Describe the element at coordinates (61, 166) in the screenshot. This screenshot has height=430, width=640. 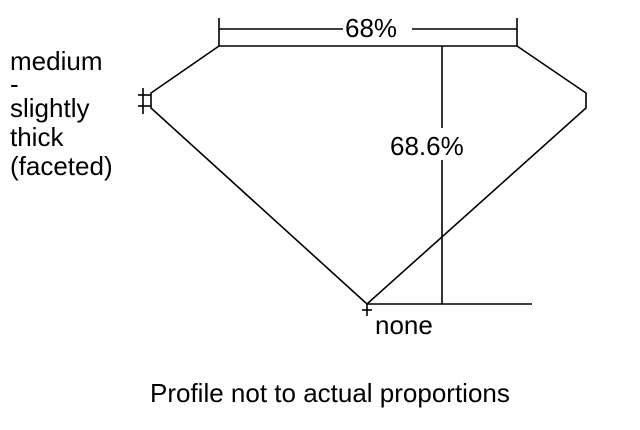
I see `girdle-label-line: (faceted)` at that location.